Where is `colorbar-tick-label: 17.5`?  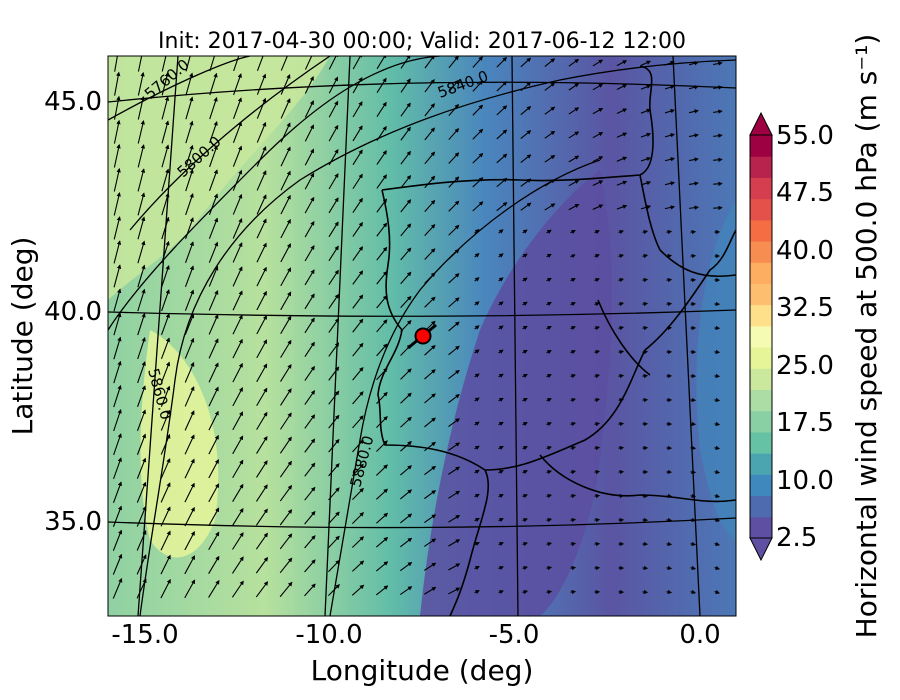
colorbar-tick-label: 17.5 is located at coordinates (805, 423).